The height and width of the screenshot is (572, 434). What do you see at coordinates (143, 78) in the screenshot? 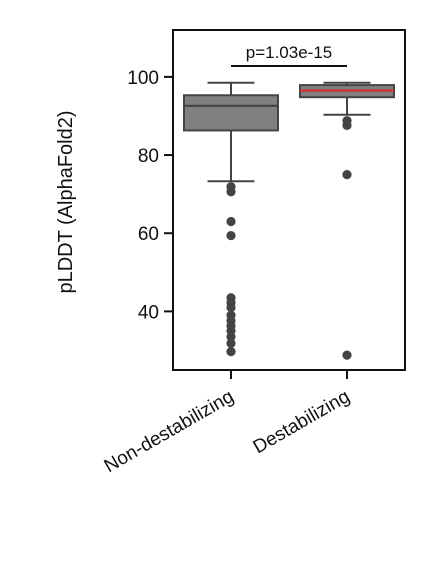
I see `y-tick-label-100: 100` at bounding box center [143, 78].